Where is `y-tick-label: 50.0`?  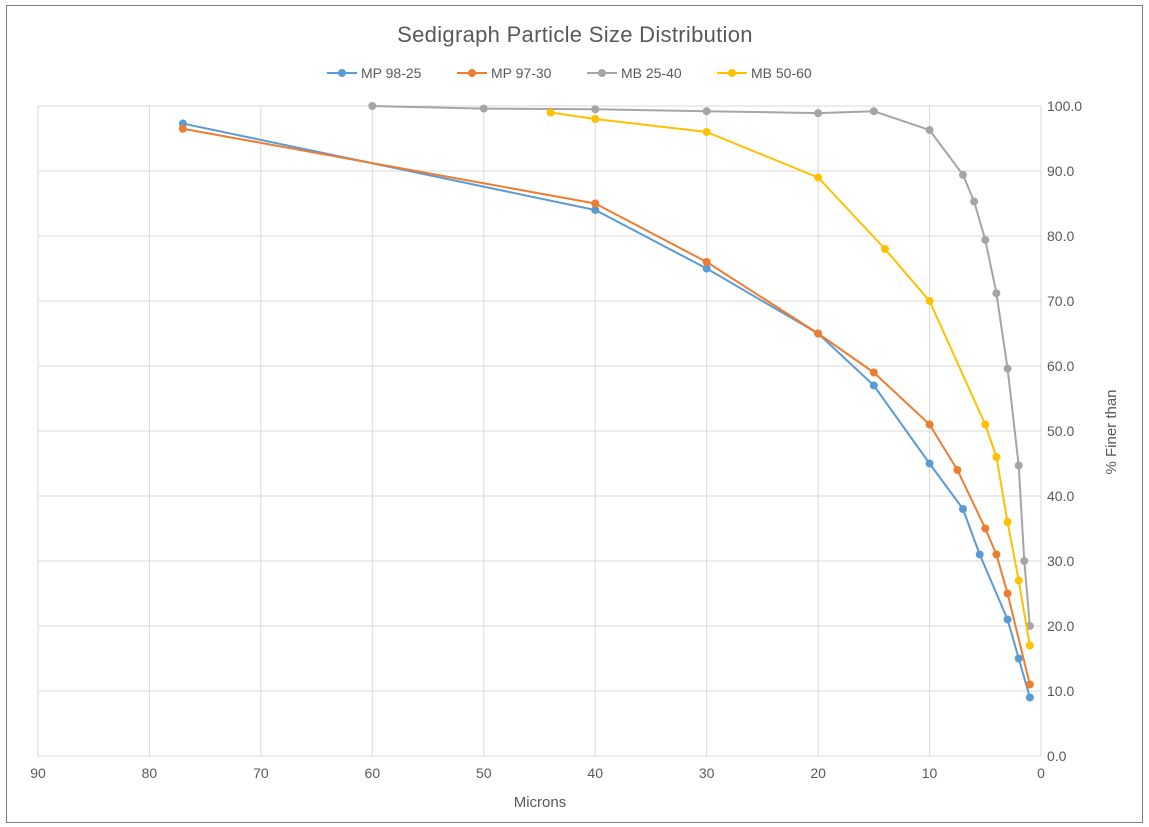 y-tick-label: 50.0 is located at coordinates (1060, 431).